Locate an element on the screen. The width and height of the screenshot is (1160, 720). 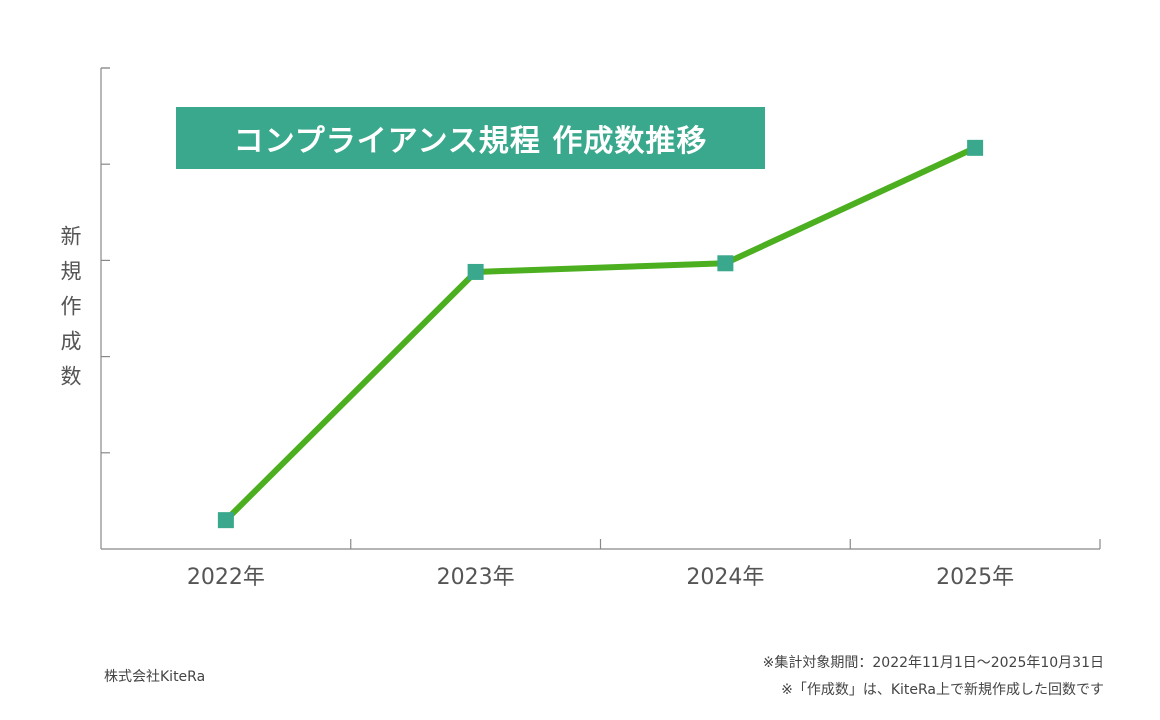
y-axis-label: 新規作成数 is located at coordinates (70, 312).